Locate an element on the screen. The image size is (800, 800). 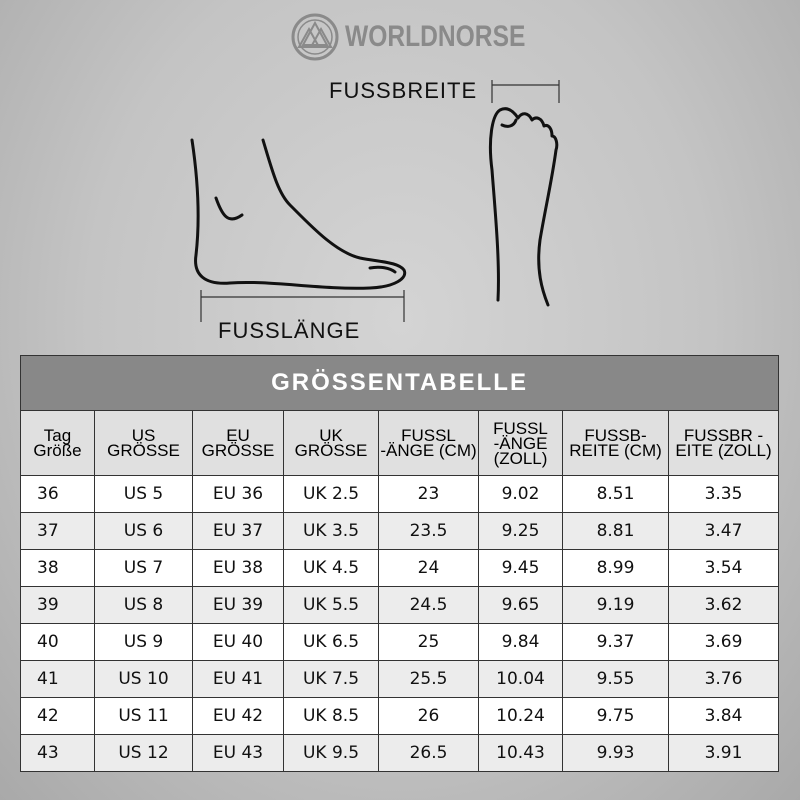
cell-width-cm: 8.81 is located at coordinates (615, 531).